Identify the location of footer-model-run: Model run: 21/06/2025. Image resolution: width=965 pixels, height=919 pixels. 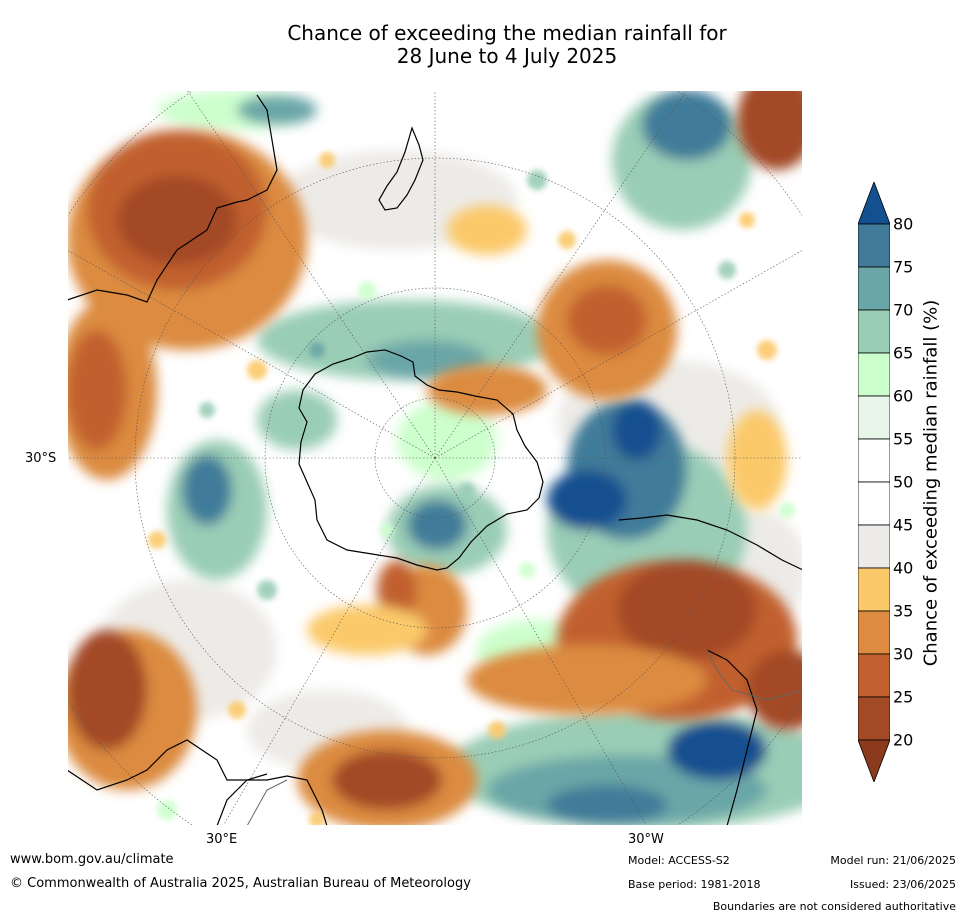
(893, 860).